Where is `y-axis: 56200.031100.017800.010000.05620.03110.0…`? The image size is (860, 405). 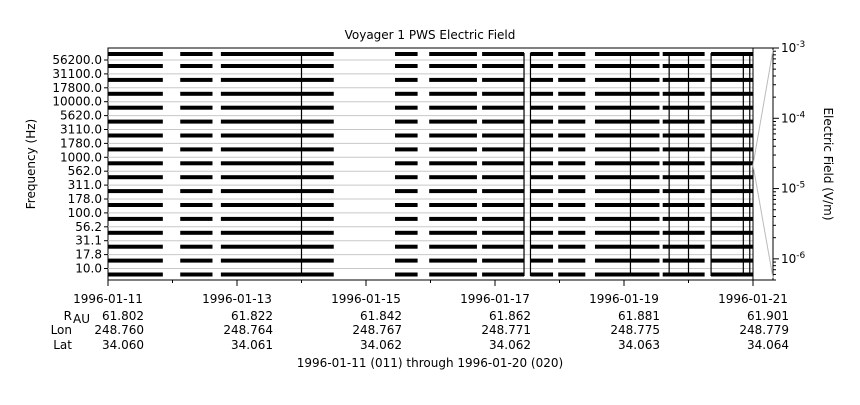
y-axis: 56200.031100.017800.010000.05620.03110.0… is located at coordinates (80, 164).